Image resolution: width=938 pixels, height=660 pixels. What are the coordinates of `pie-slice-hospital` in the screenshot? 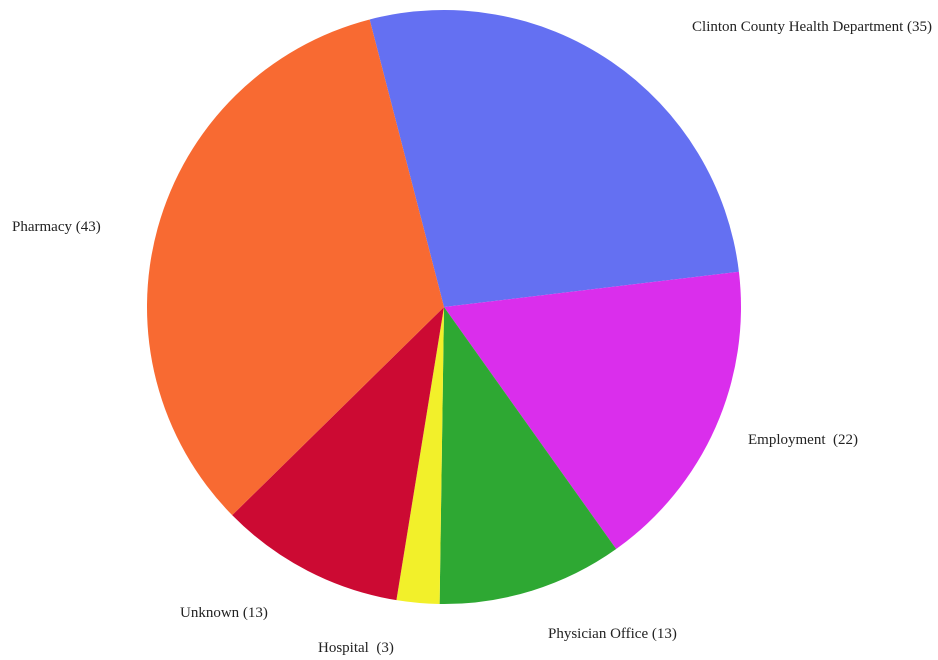 It's located at (420, 455).